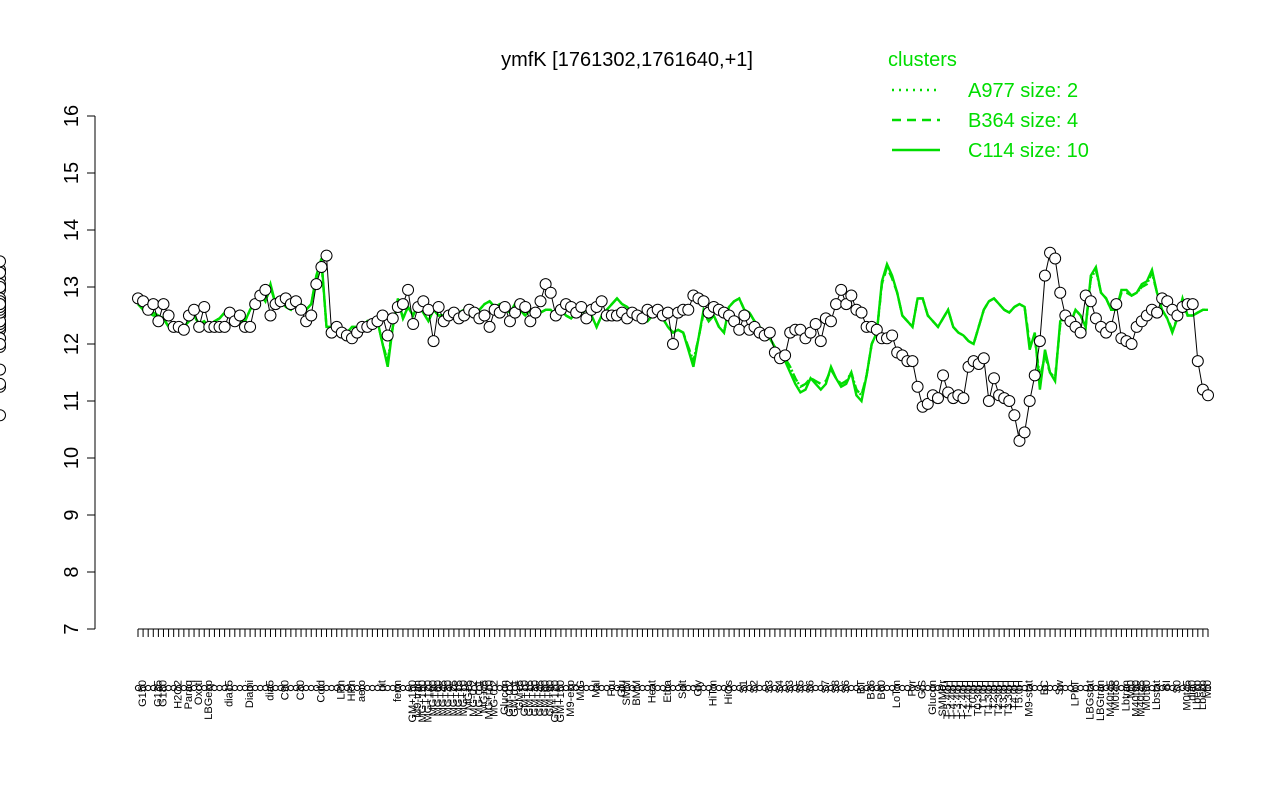 Image resolution: width=1280 pixels, height=800 pixels. I want to click on x-tick-label: T0.30H, so click(979, 698).